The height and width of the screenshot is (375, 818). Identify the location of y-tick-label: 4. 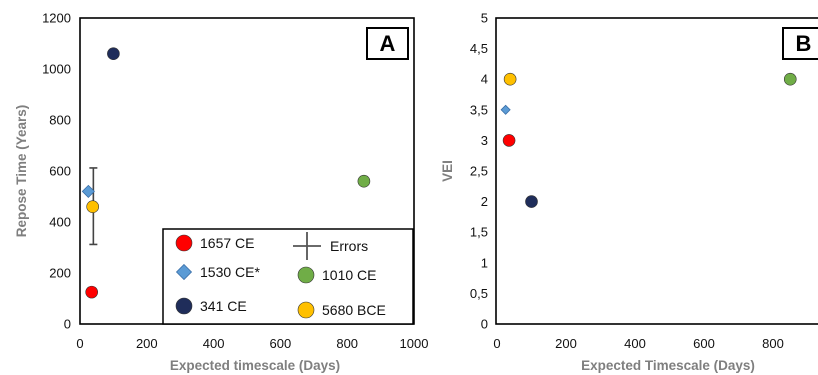
(484, 79).